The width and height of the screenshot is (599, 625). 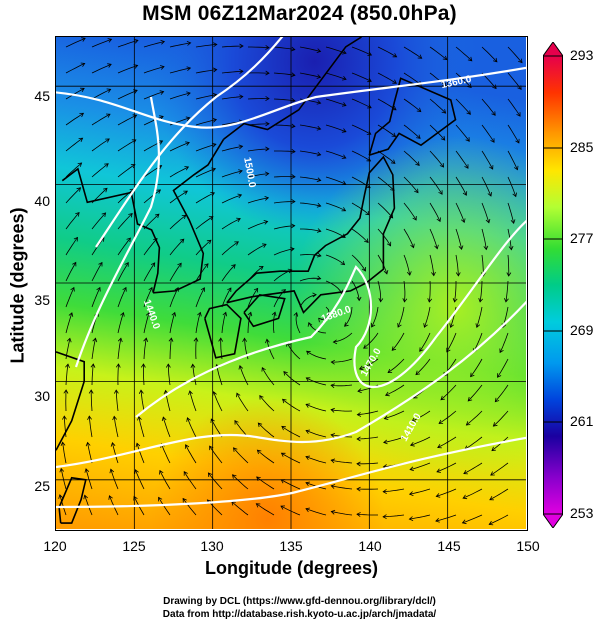 I want to click on colorbar, so click(x=553, y=285).